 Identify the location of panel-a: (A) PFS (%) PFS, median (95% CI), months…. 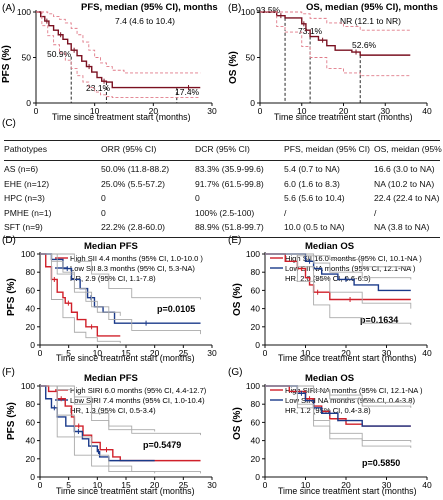
(109, 62).